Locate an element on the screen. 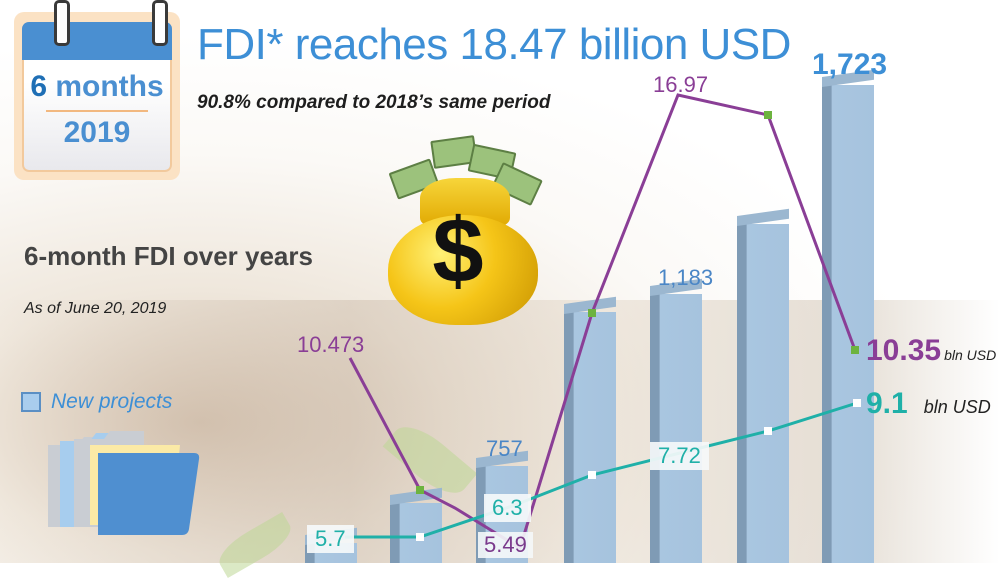  registered-value-label: 16.97 is located at coordinates (681, 84).